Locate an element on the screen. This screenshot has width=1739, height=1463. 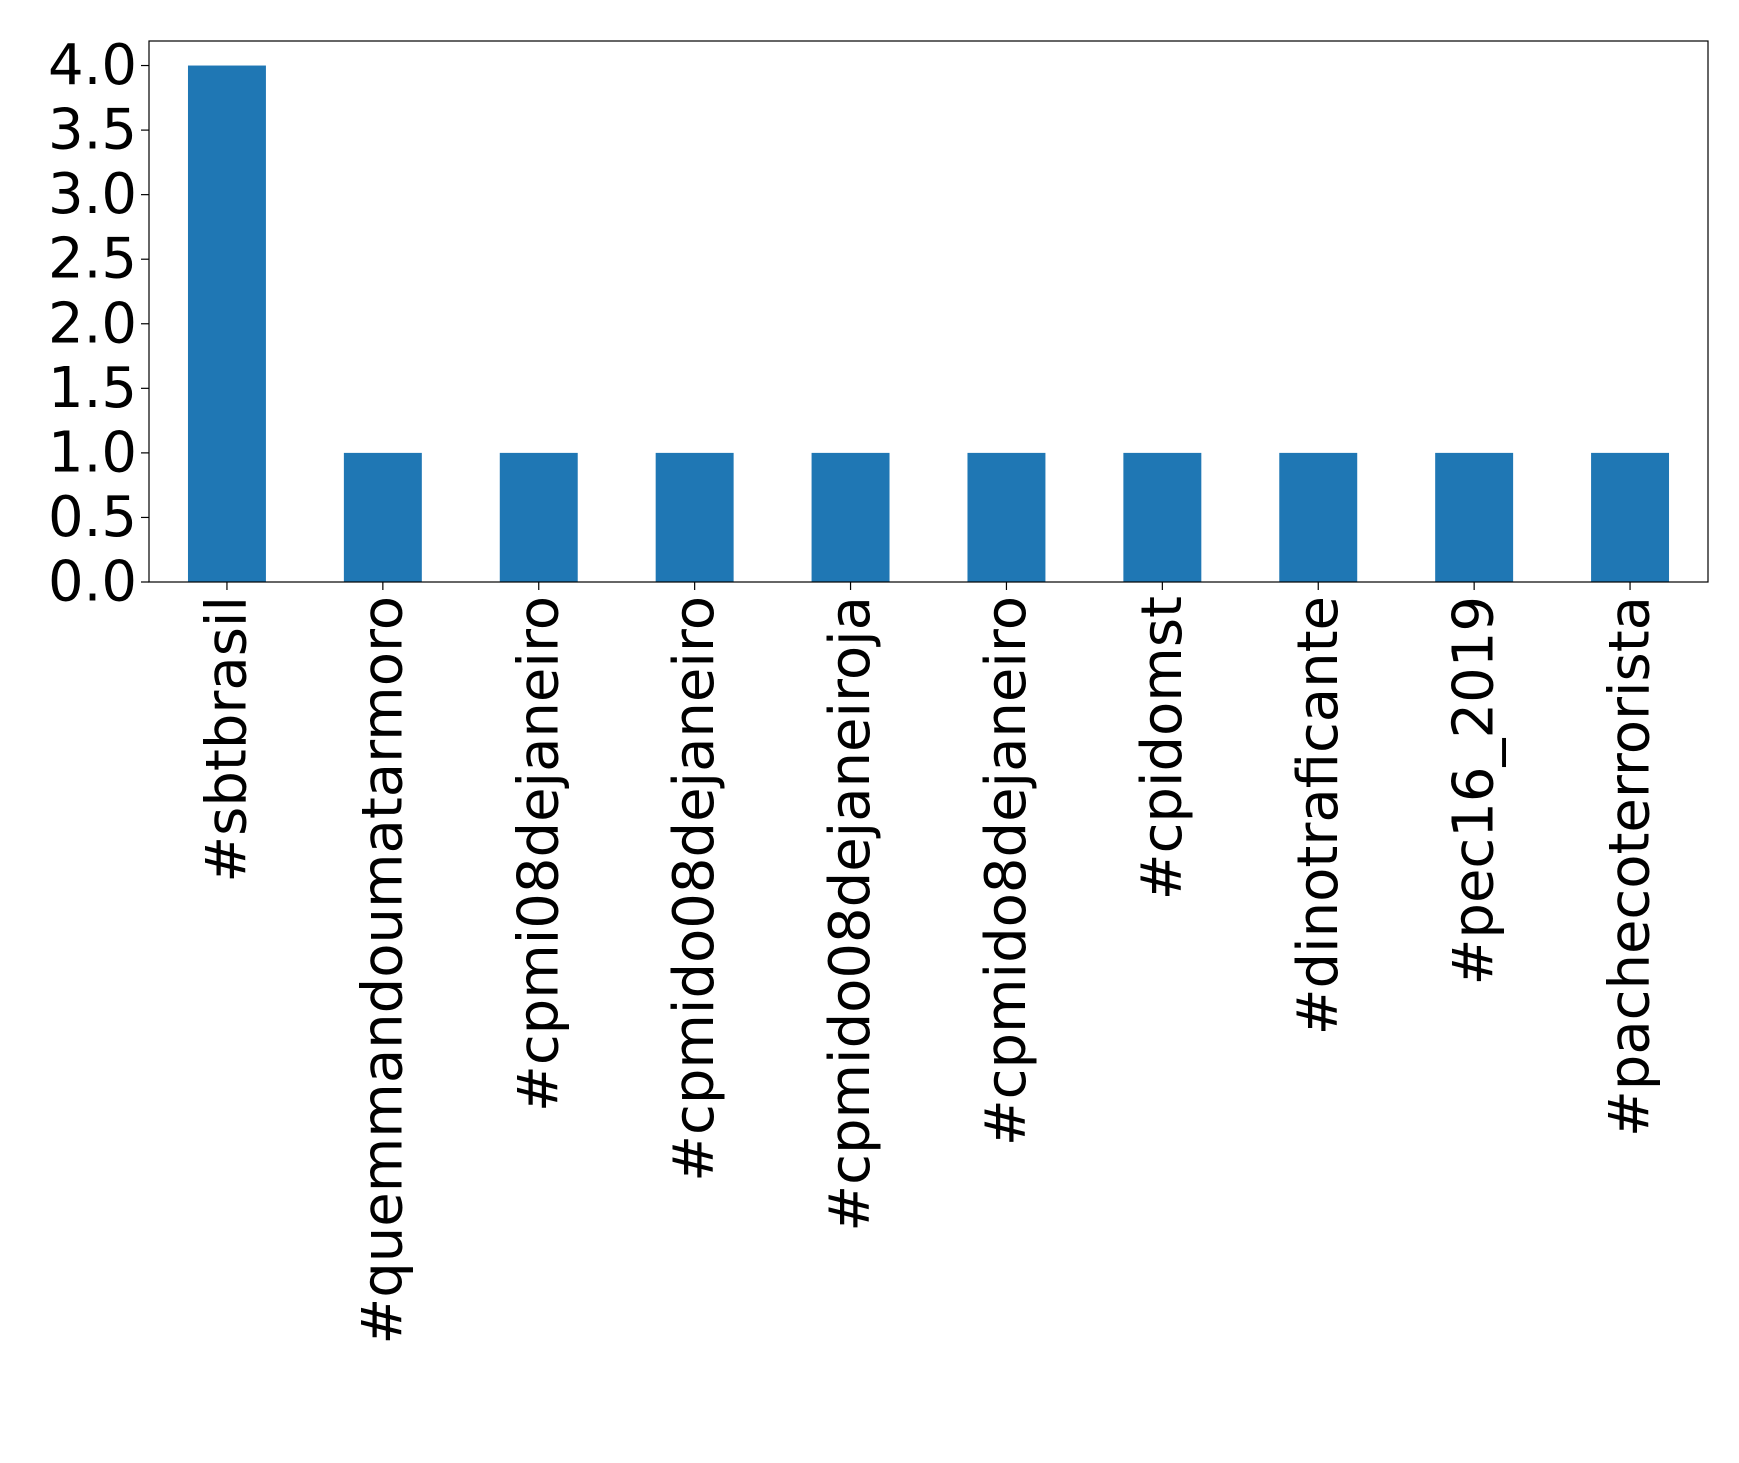
y-tick-label: 3.5 is located at coordinates (92, 130).